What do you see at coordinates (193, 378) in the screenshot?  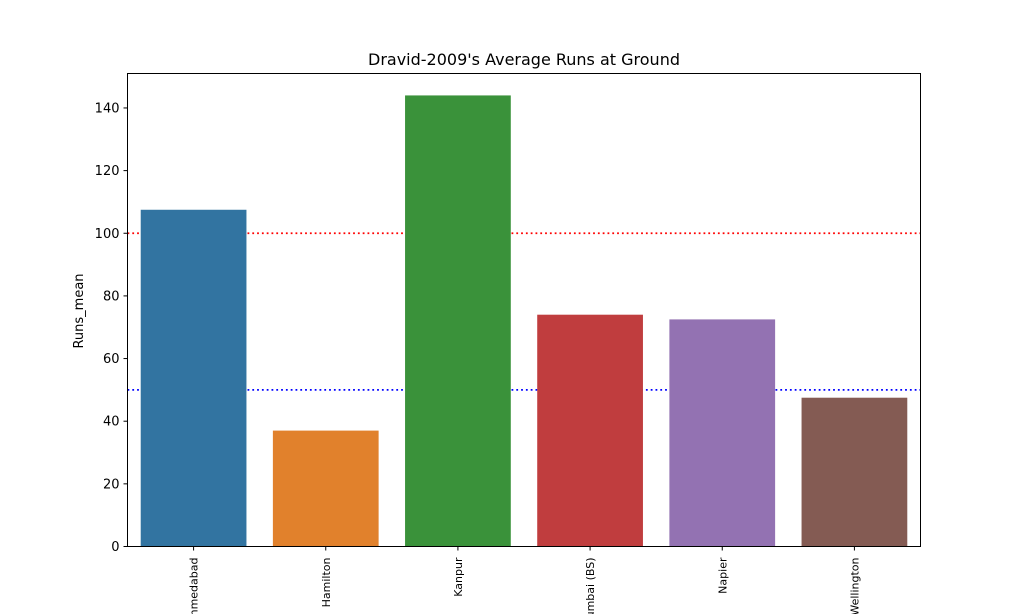 I see `bar-ahmedabad` at bounding box center [193, 378].